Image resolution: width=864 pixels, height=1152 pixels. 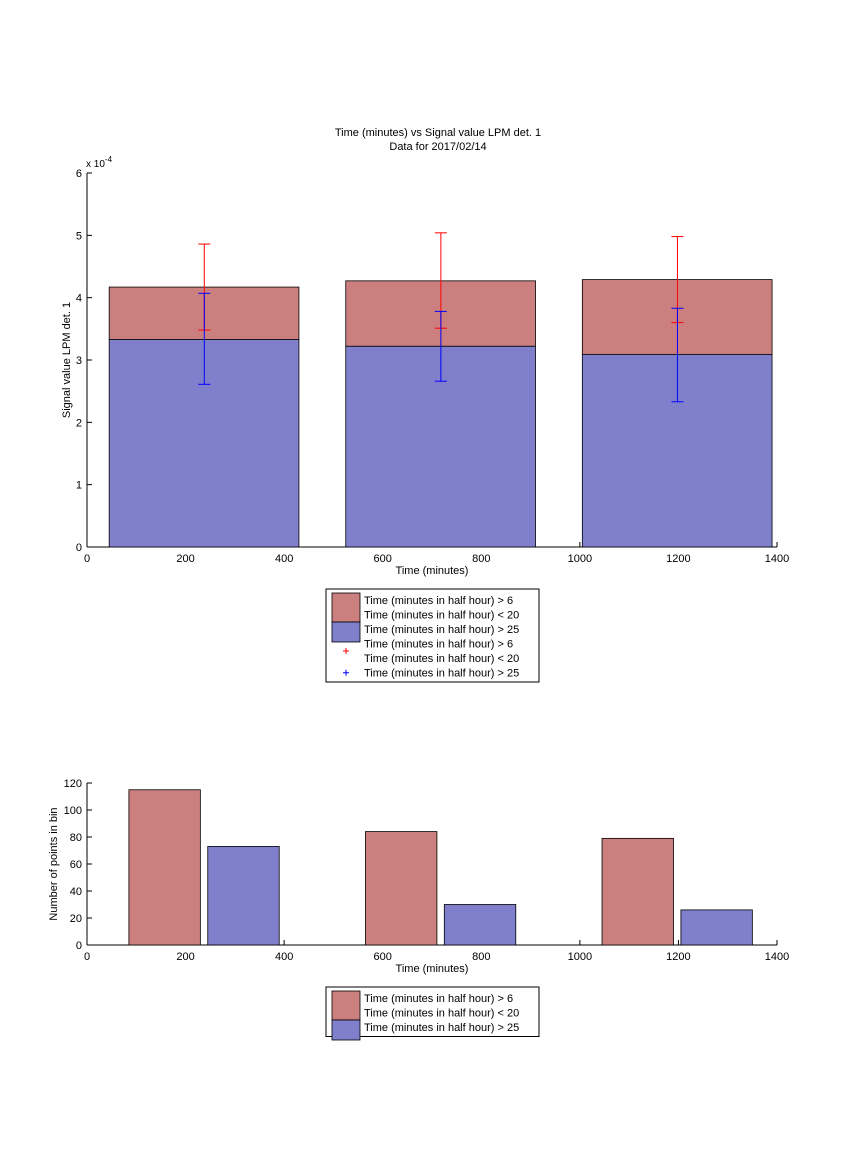 I want to click on top-x-tick-label: 200, so click(x=185, y=559).